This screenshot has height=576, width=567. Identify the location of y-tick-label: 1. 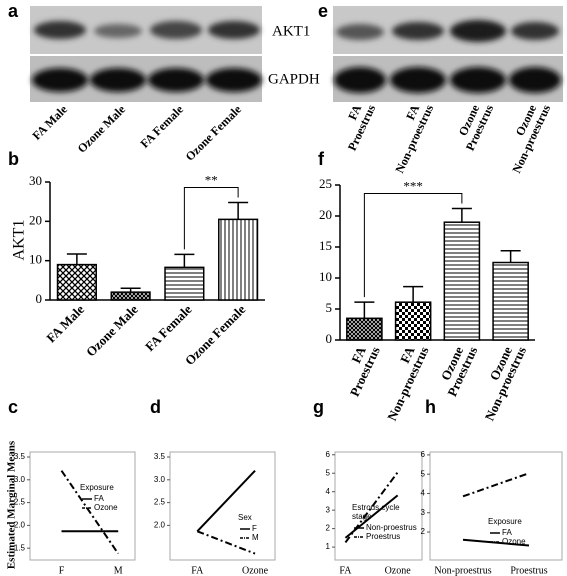
(328, 546).